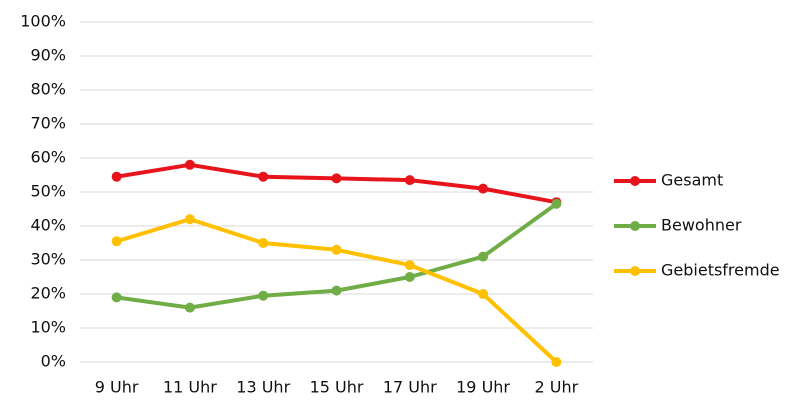 The image size is (798, 401). Describe the element at coordinates (692, 180) in the screenshot. I see `legend-label: Gesamt` at that location.